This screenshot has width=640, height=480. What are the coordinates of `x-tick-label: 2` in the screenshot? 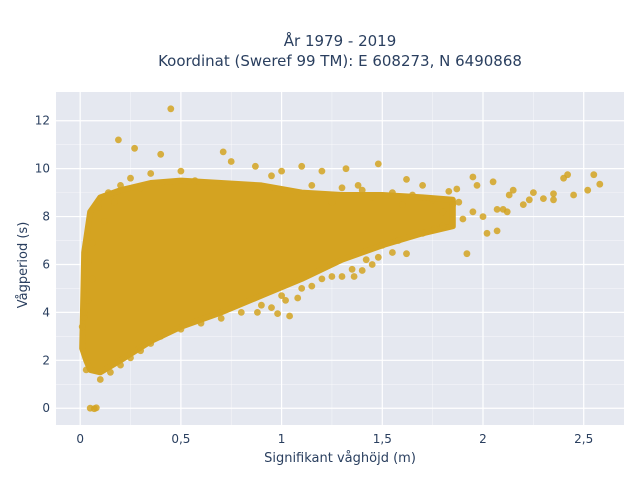 It's located at (483, 439).